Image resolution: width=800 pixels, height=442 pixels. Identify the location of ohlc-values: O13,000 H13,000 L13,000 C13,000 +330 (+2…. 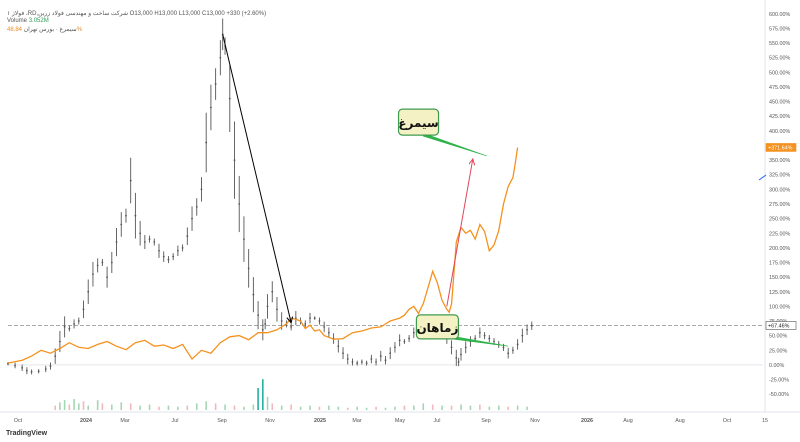
(198, 14).